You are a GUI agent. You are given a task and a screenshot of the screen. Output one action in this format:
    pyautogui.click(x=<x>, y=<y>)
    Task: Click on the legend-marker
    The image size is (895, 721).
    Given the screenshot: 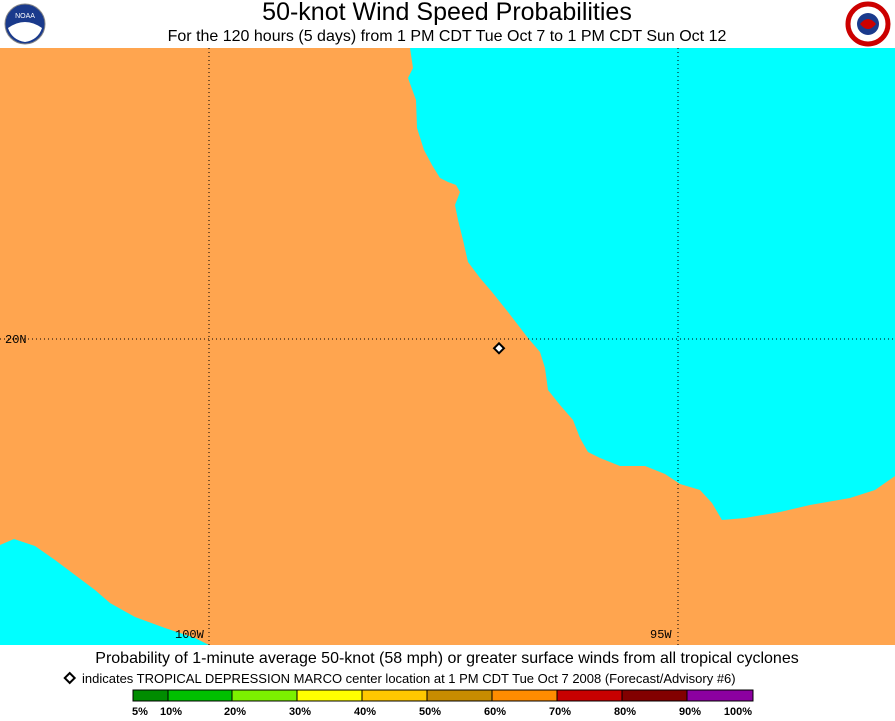 What is the action you would take?
    pyautogui.click(x=70, y=678)
    